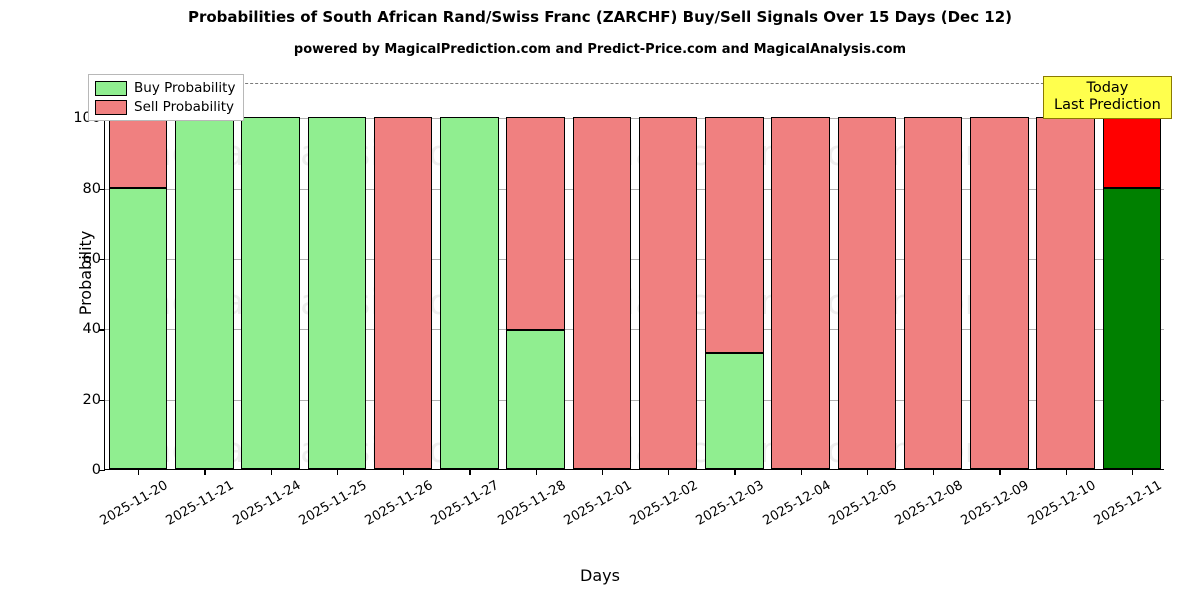  I want to click on today-annotation: Today Last Prediction, so click(1107, 98).